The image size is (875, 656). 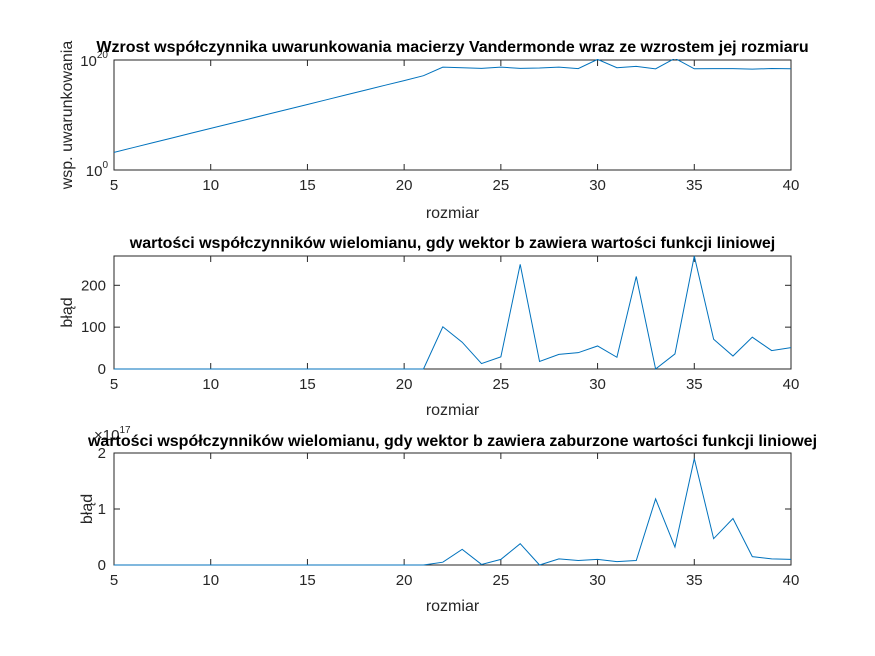 What do you see at coordinates (125, 430) in the screenshot?
I see `multiplier-exponent: 17` at bounding box center [125, 430].